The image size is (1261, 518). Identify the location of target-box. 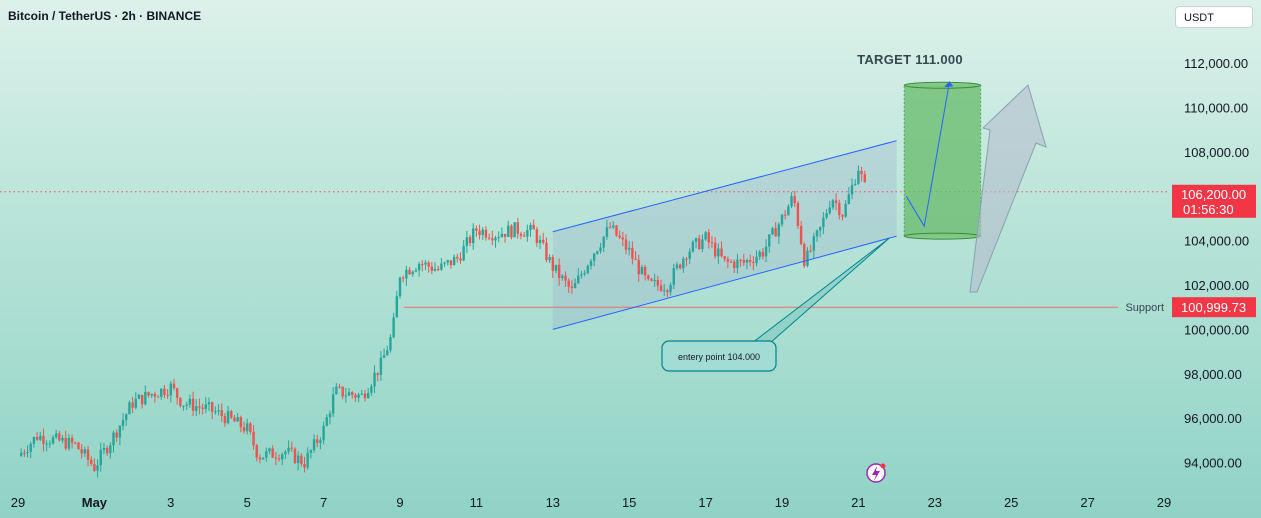
(942, 160).